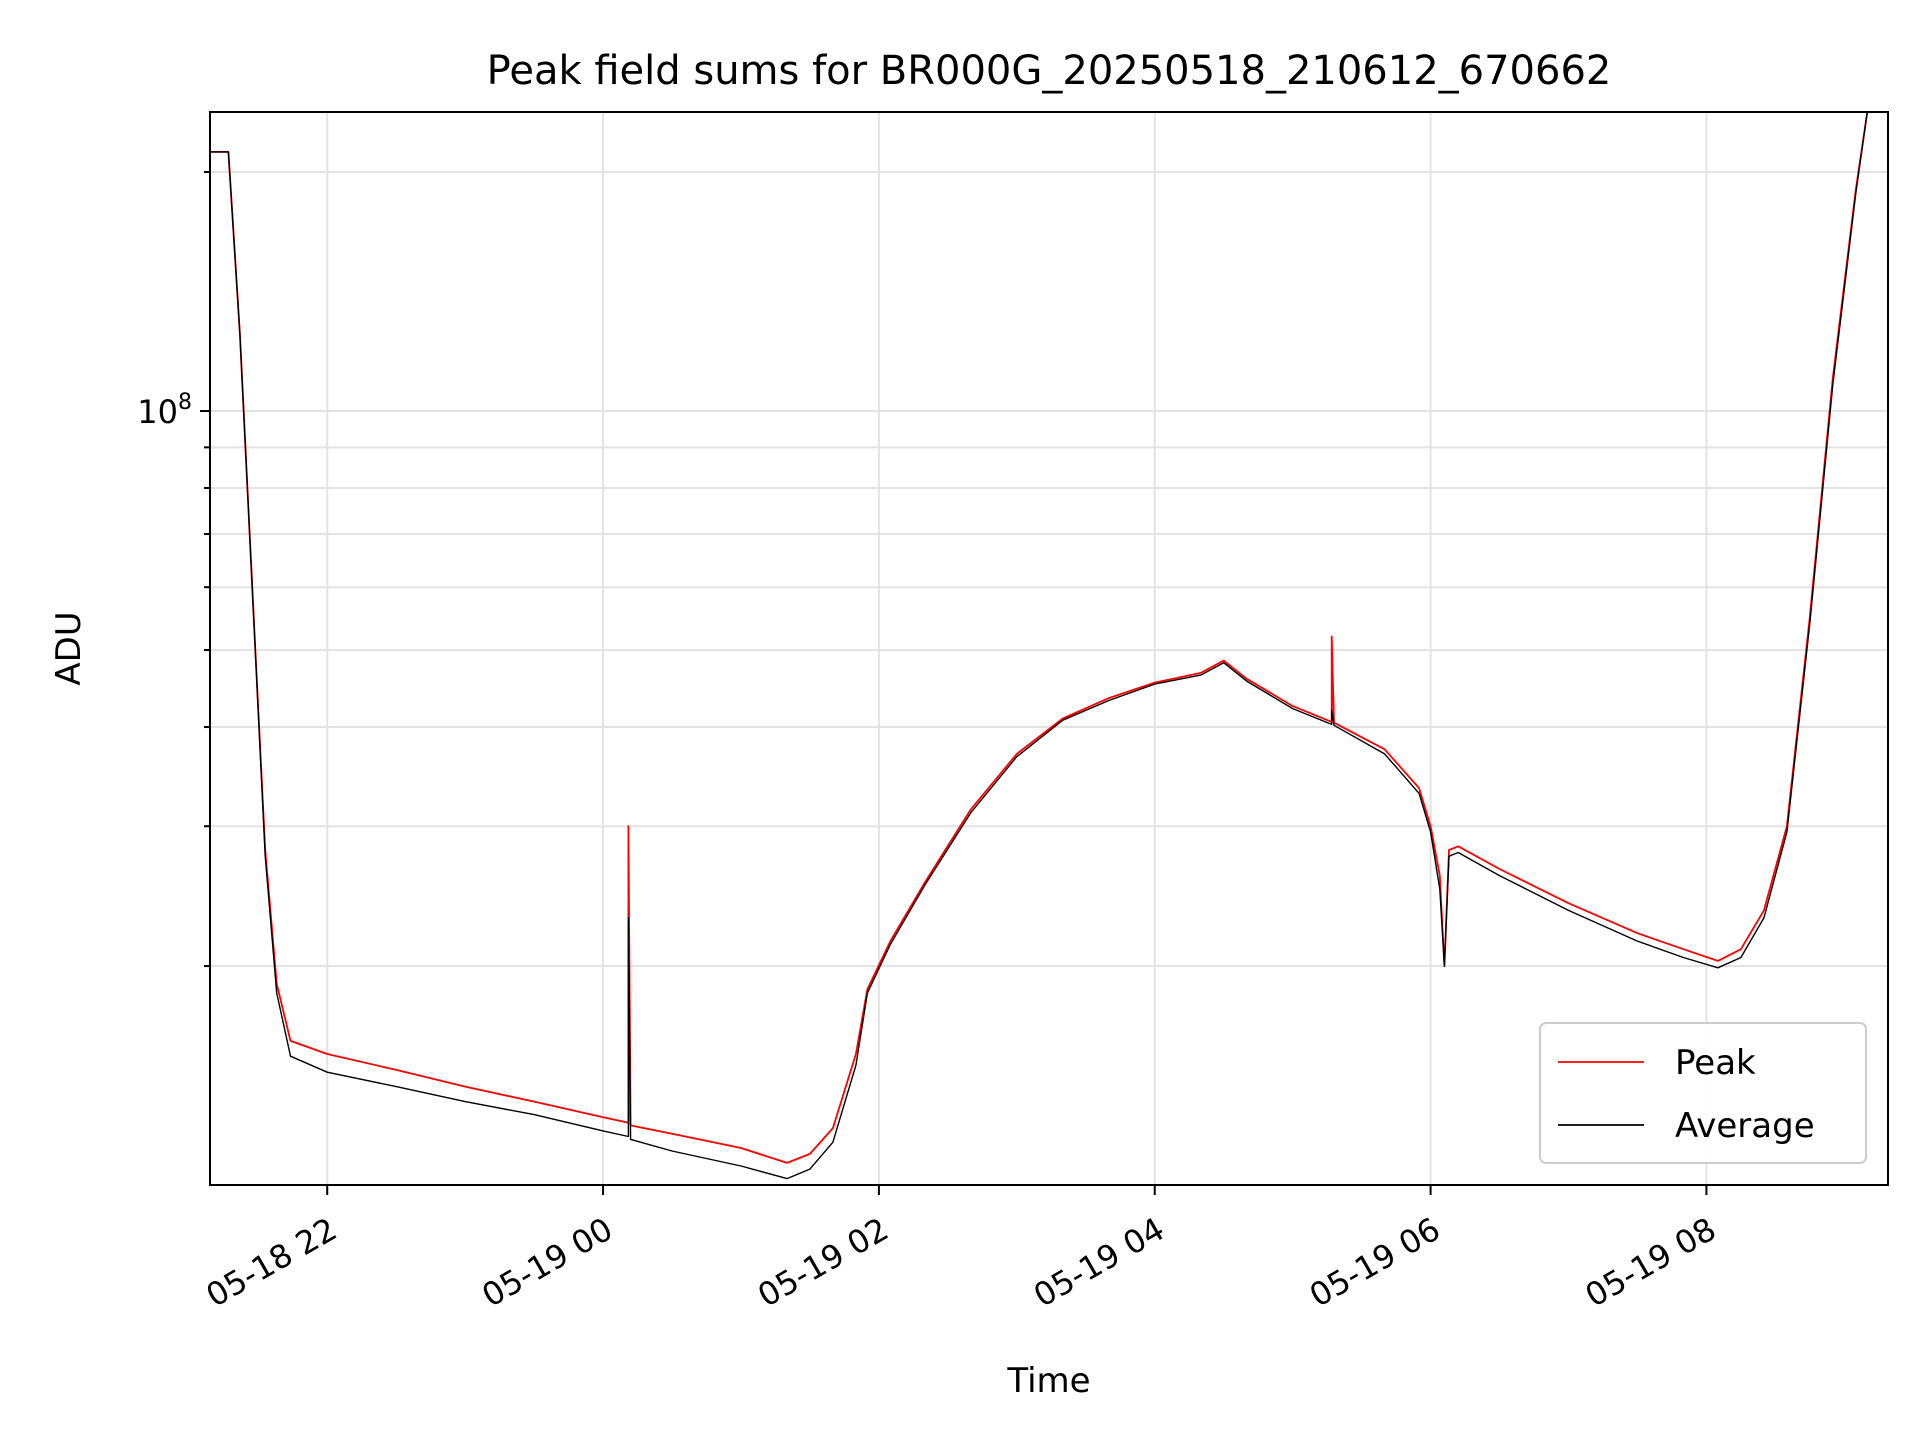  I want to click on x-tick-label: 05-19 06, so click(1375, 1262).